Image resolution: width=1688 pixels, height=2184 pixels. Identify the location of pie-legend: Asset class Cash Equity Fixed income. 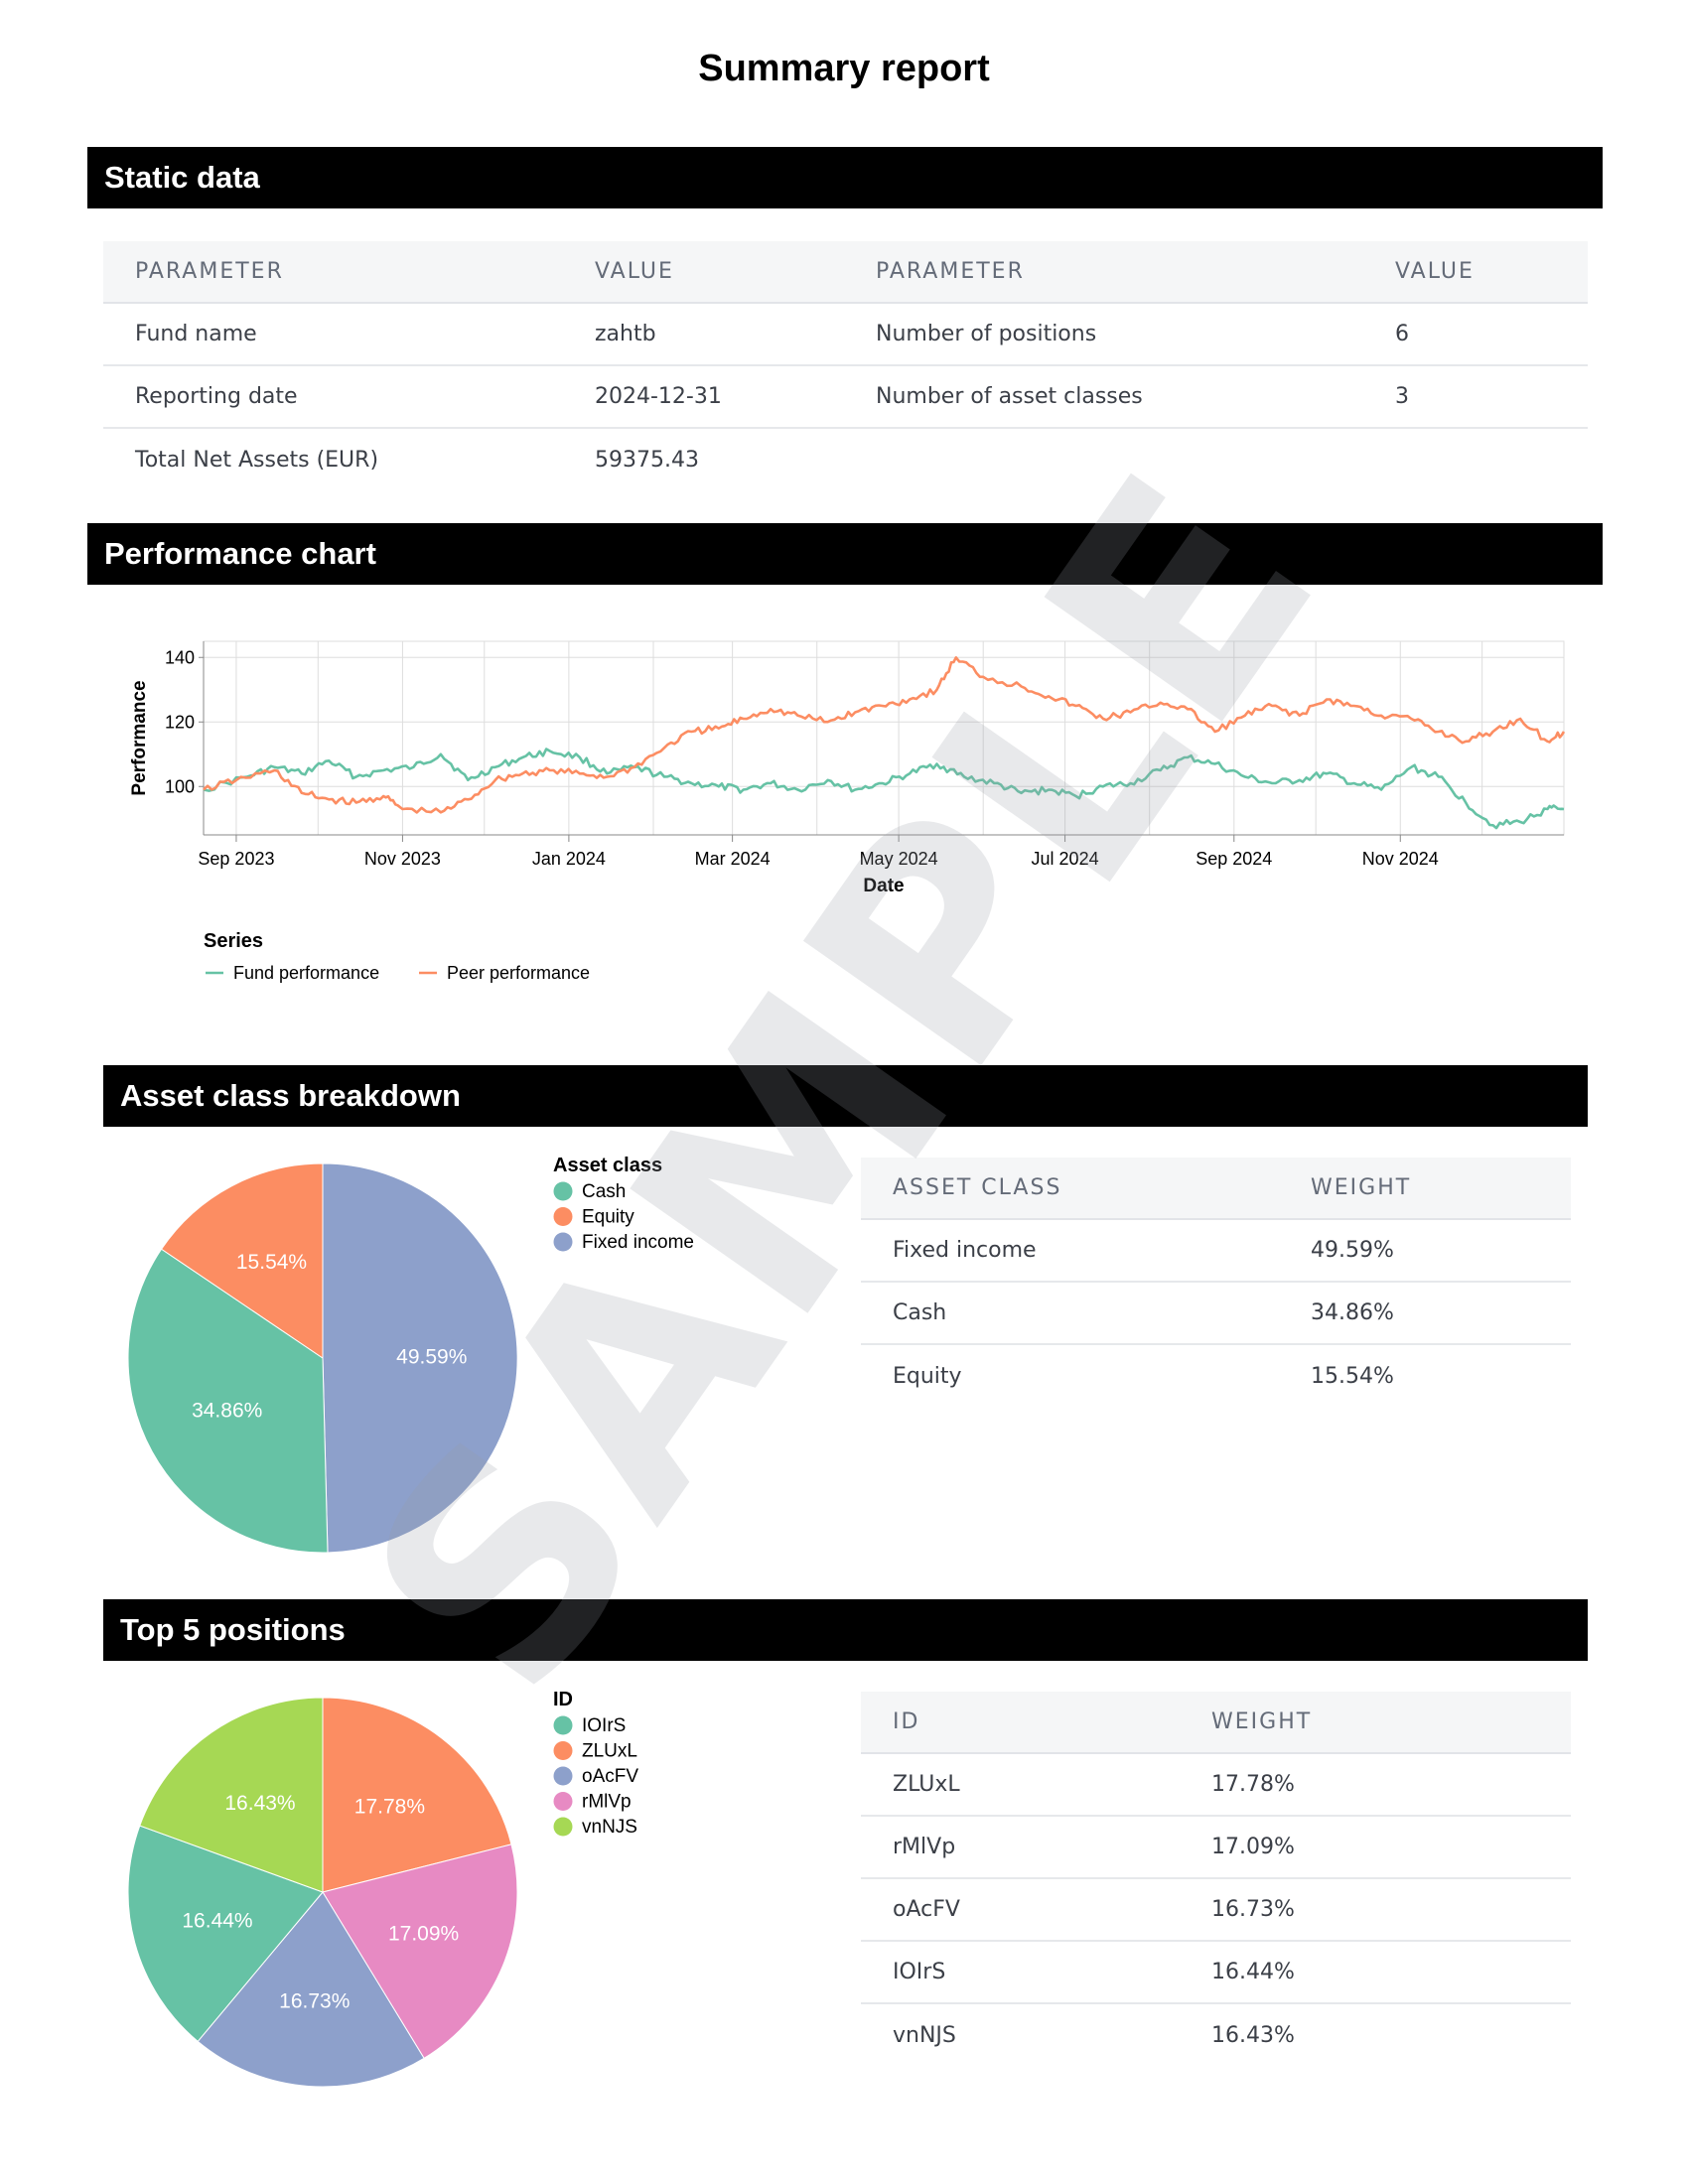
(623, 1204).